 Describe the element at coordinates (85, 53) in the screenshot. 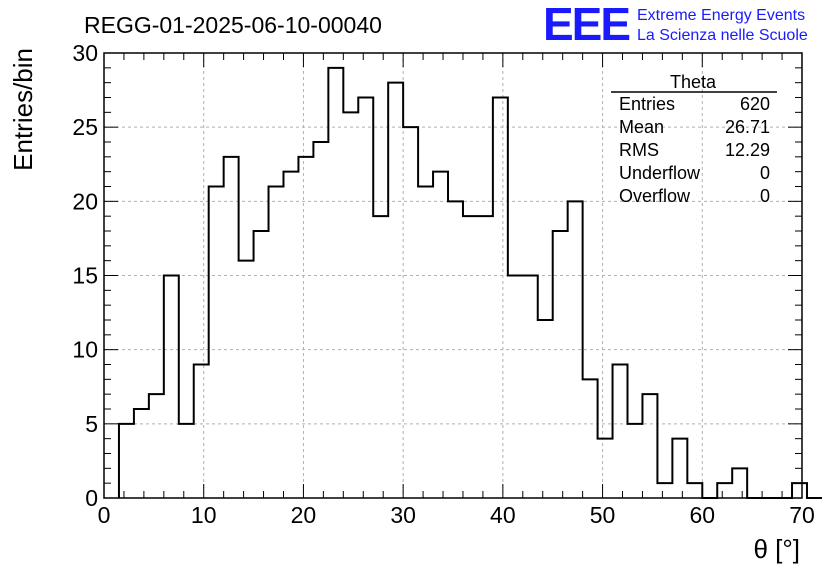

I see `y-tick-label: 30` at that location.